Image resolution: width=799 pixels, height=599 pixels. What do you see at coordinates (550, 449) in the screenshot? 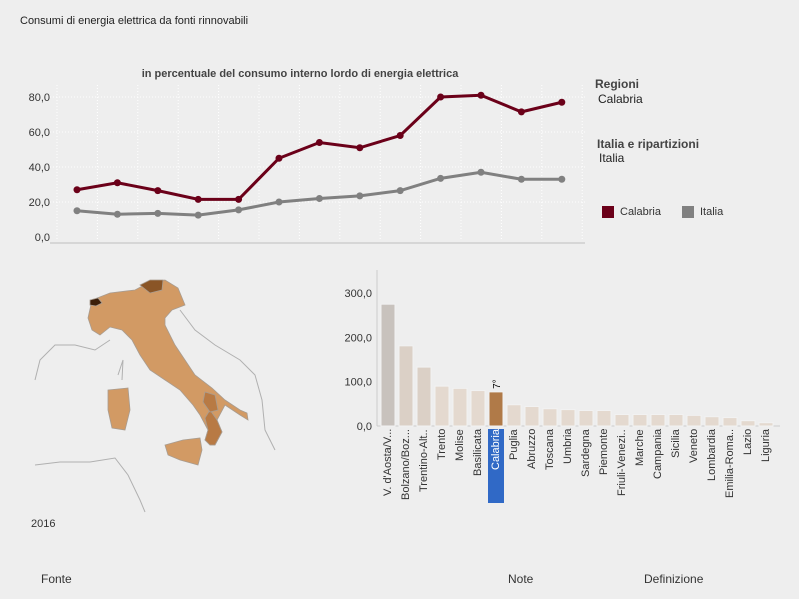
I see `x-label: Toscana` at bounding box center [550, 449].